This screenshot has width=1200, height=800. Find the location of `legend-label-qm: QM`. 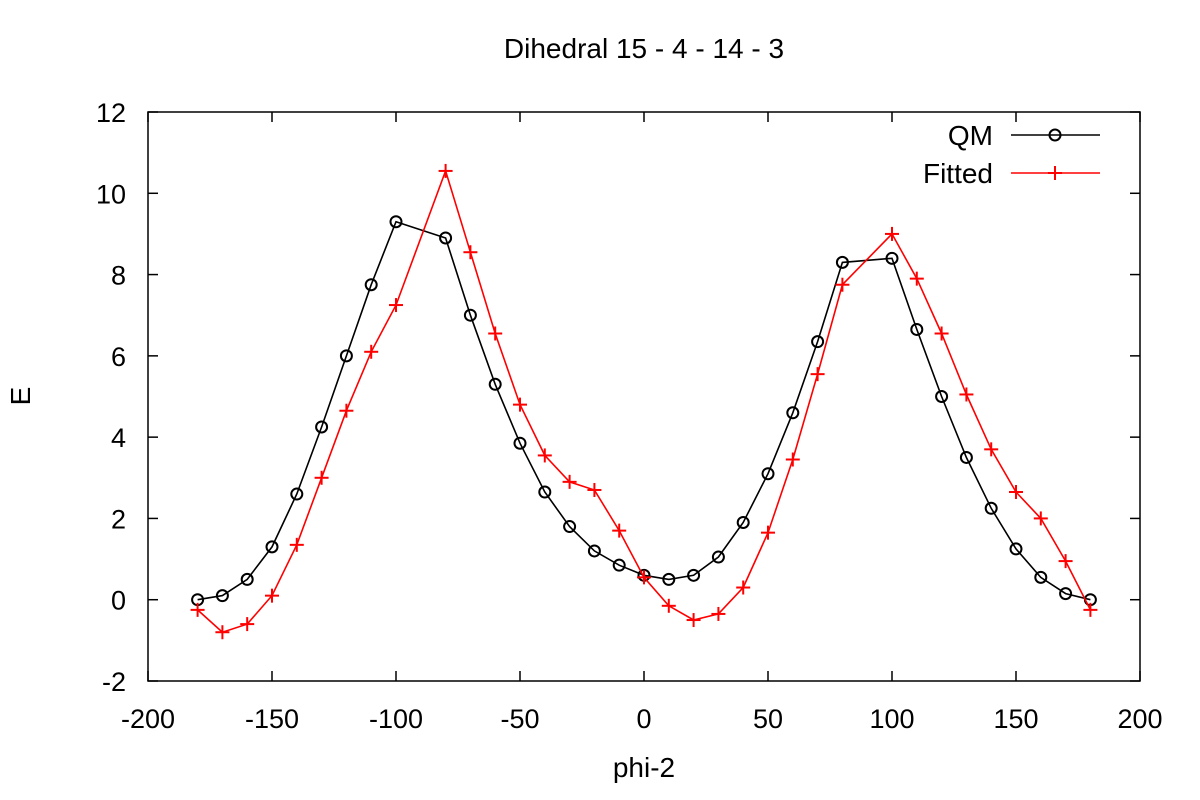

legend-label-qm: QM is located at coordinates (970, 135).